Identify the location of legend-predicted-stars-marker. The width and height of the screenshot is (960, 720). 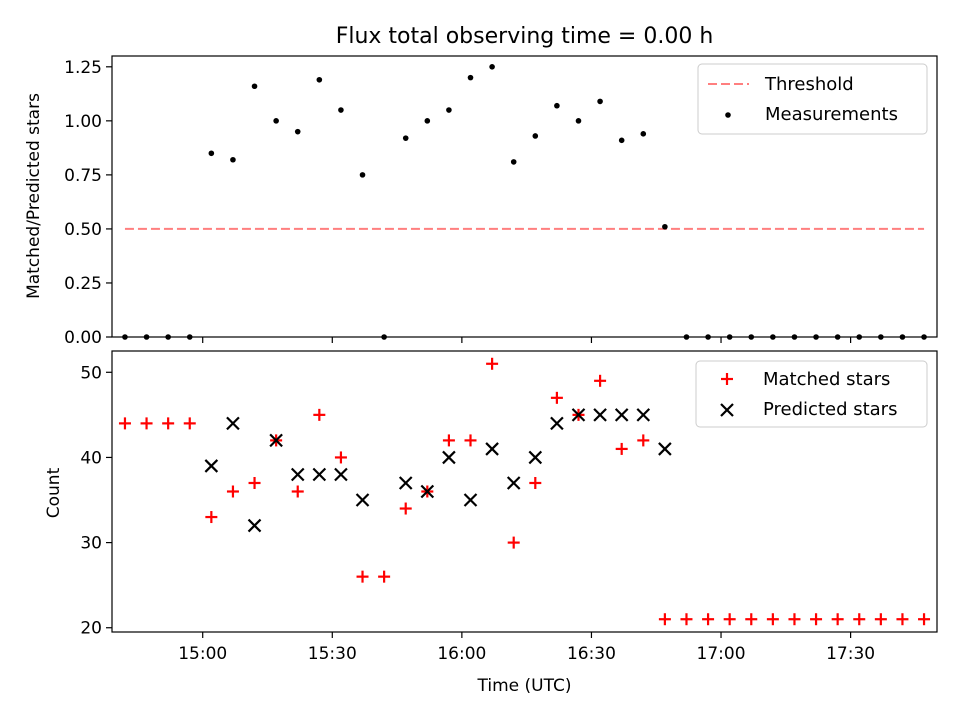
(727, 410).